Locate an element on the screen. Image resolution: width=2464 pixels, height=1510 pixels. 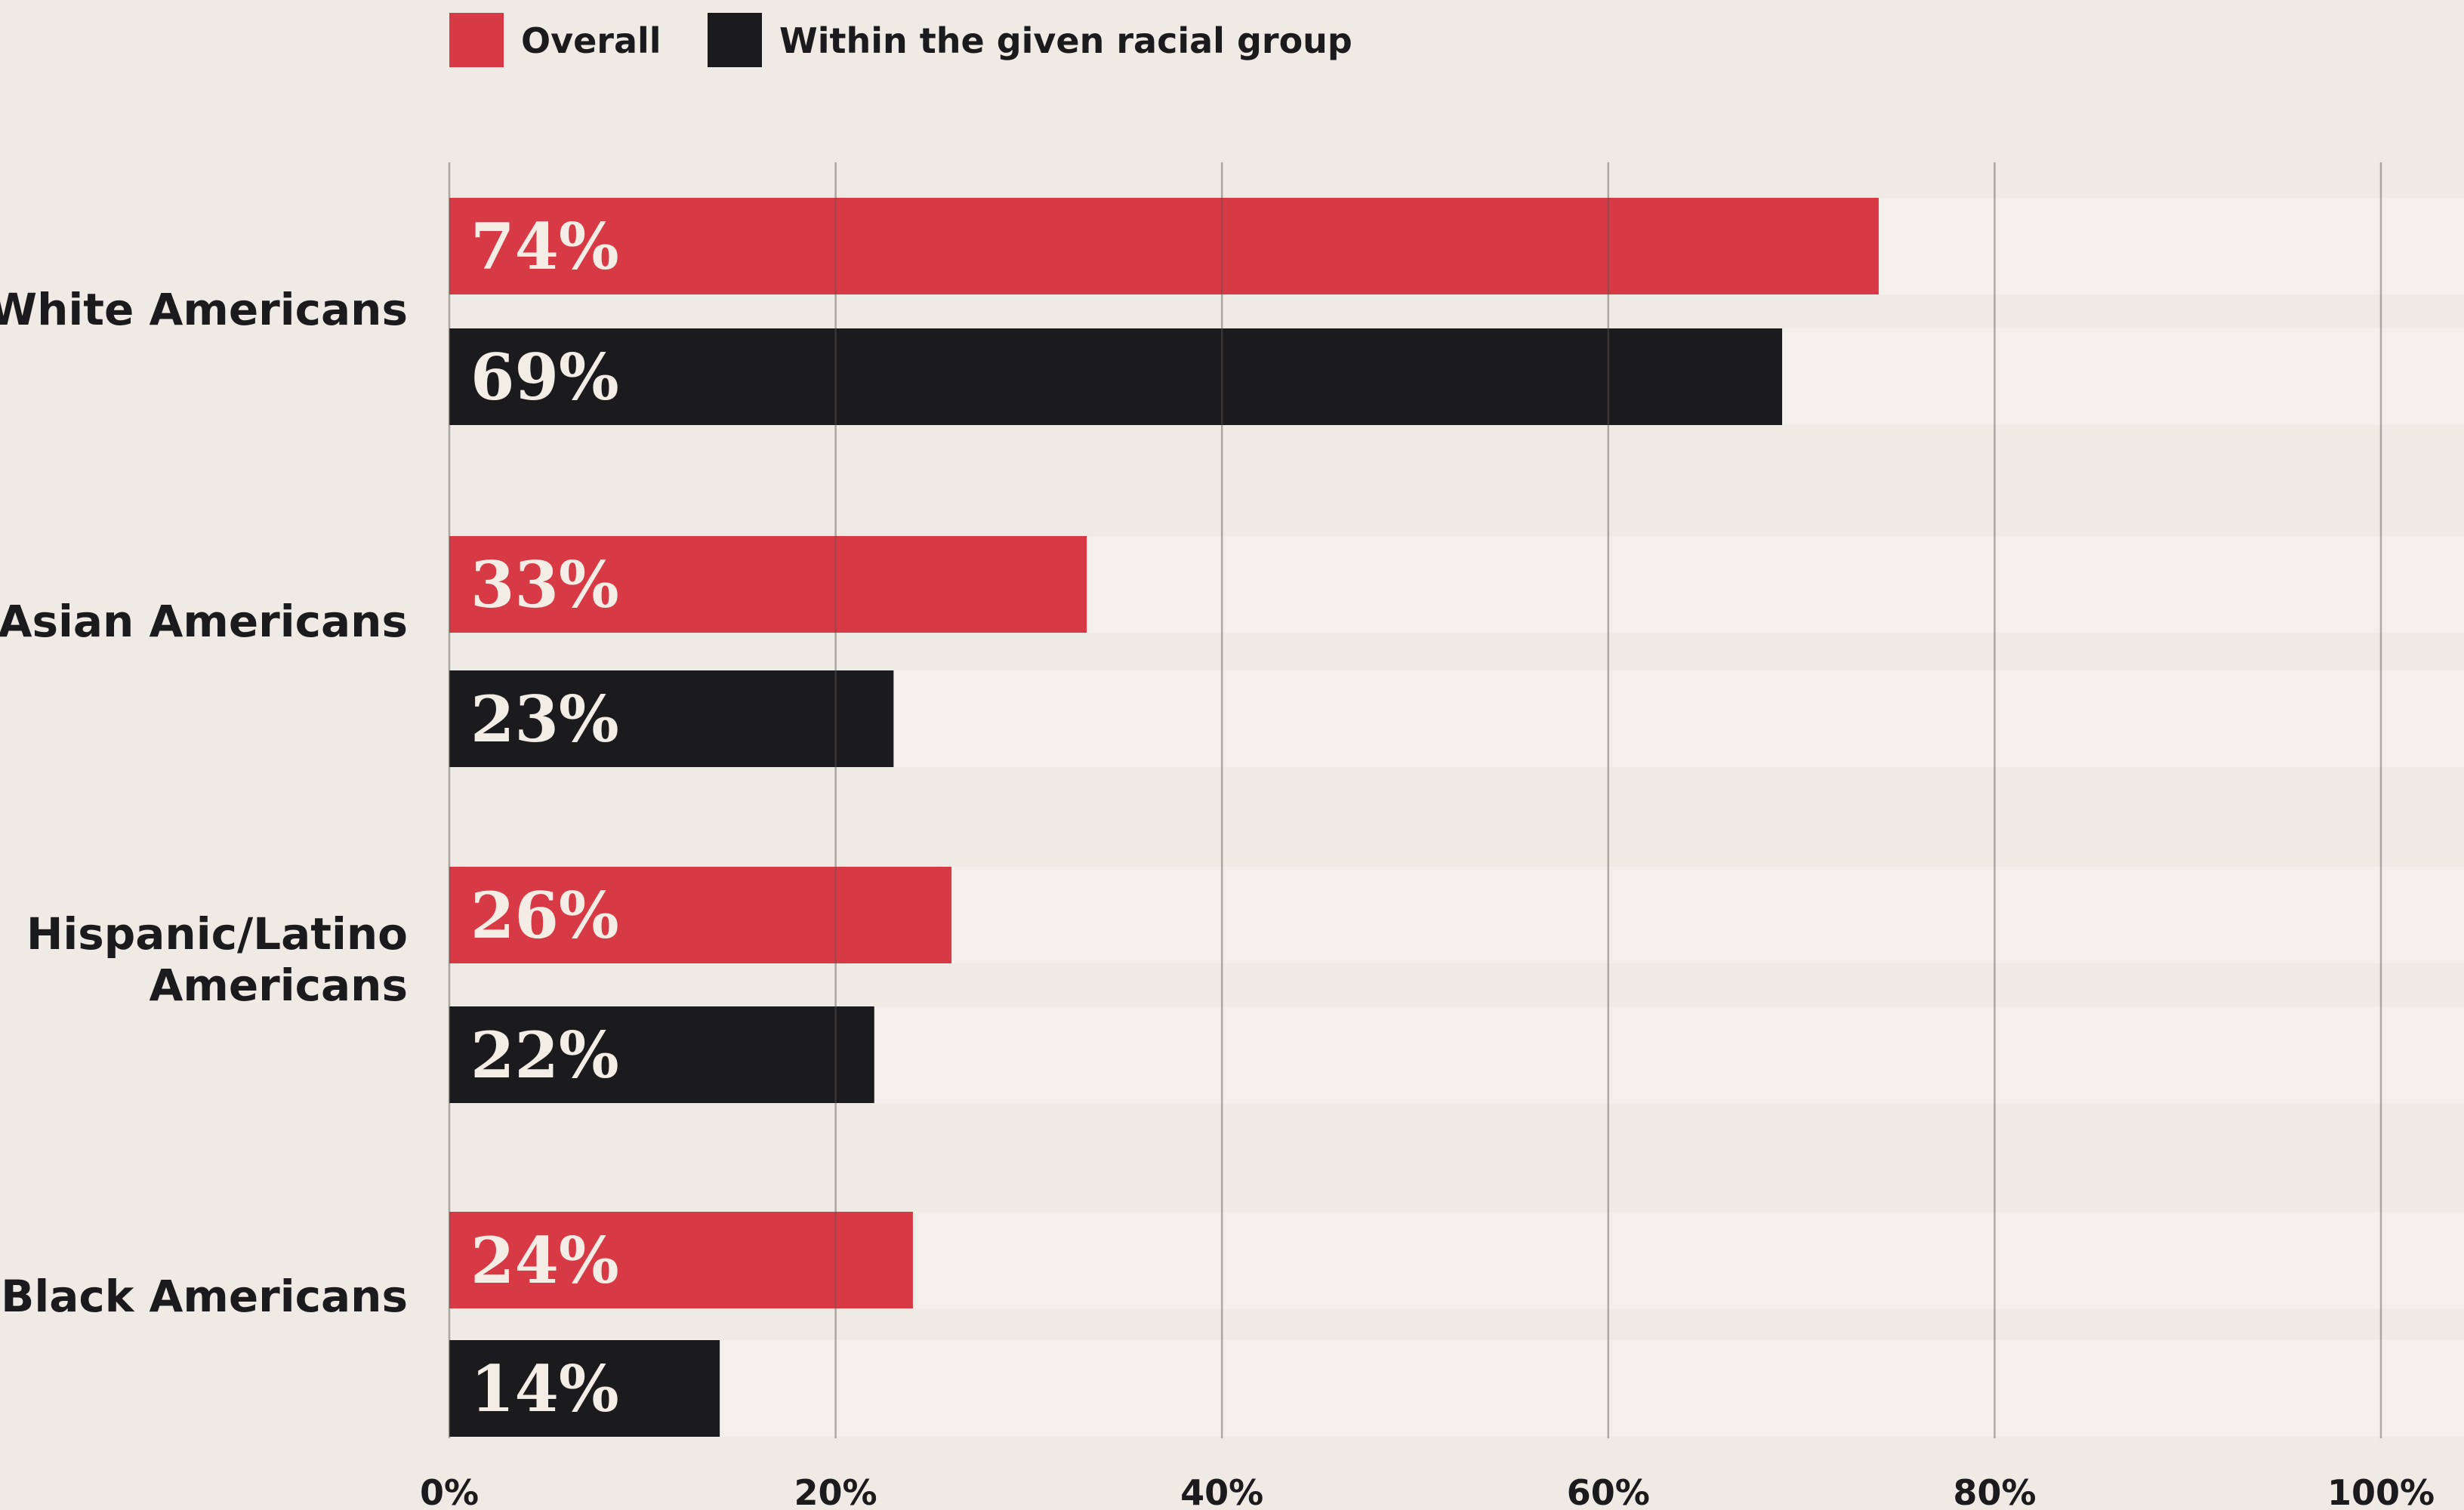
data-label: 69% is located at coordinates (544, 377).